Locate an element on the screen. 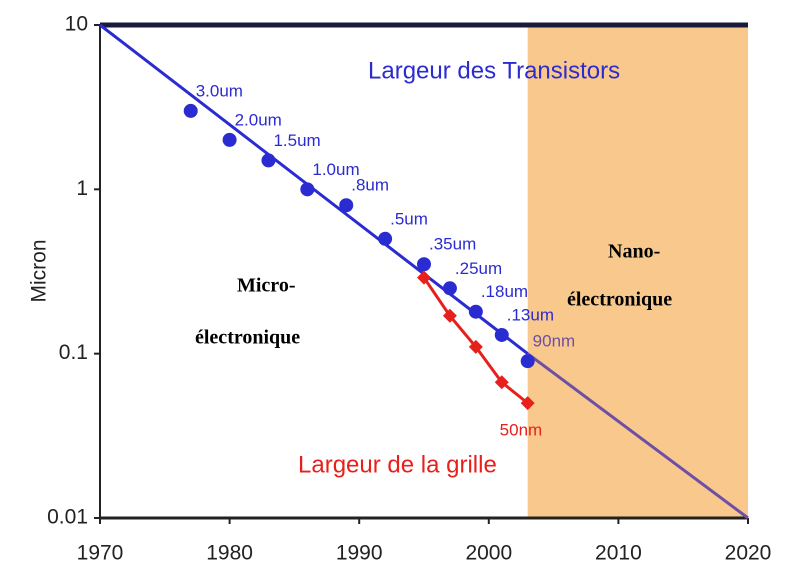 Image resolution: width=799 pixels, height=572 pixels. series-title: Largeur de la grille is located at coordinates (397, 464).